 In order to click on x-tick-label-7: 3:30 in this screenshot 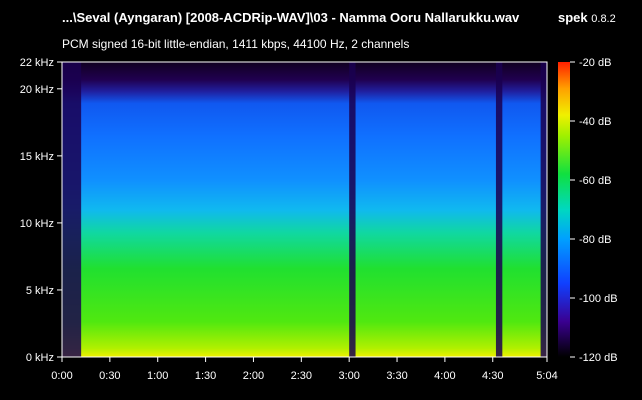, I will do `click(396, 376)`.